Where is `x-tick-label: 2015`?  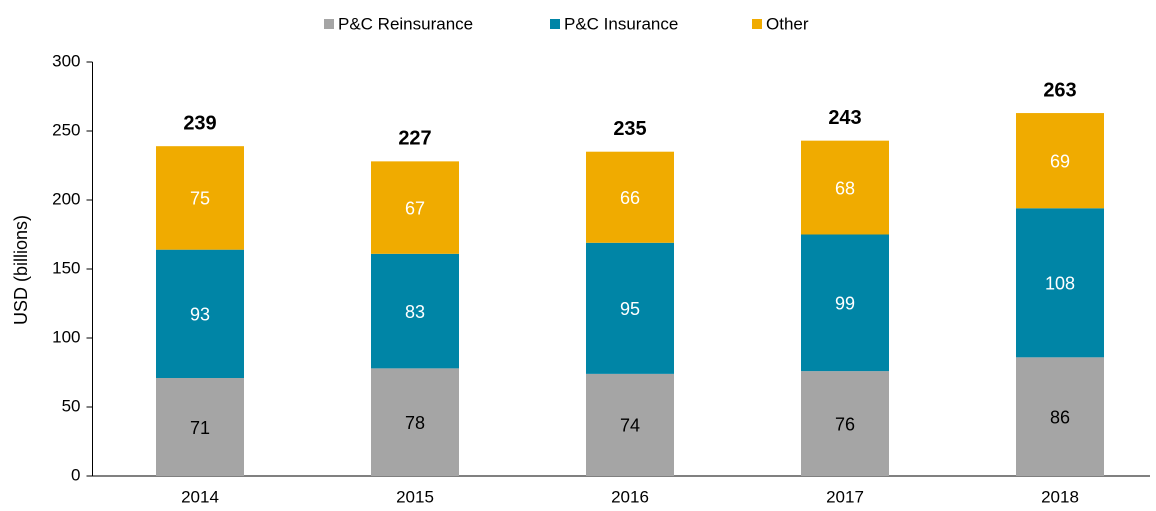
x-tick-label: 2015 is located at coordinates (415, 496).